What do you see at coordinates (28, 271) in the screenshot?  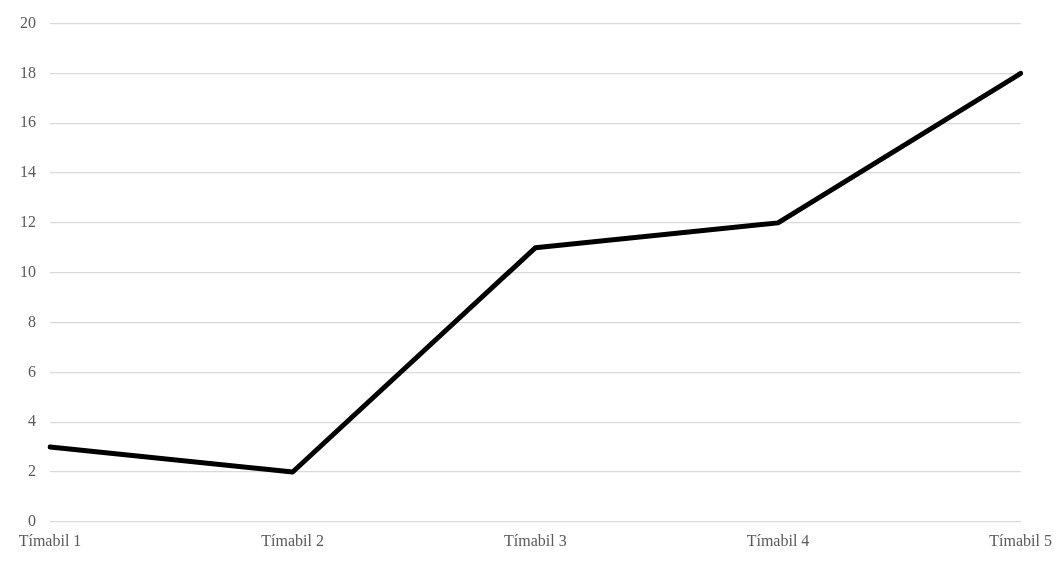 I see `y-tick-label: 10` at bounding box center [28, 271].